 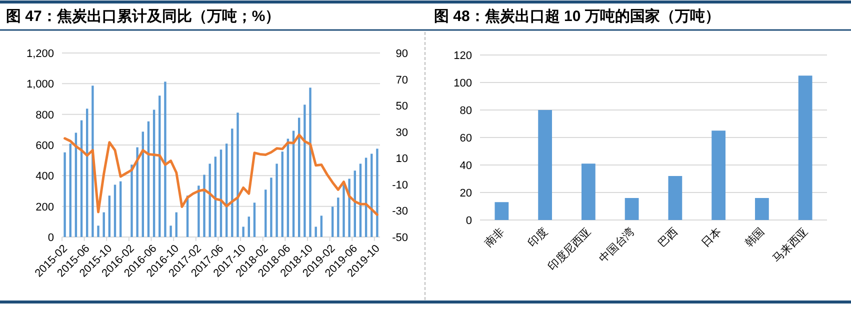 What do you see at coordinates (402, 159) in the screenshot?
I see `y2-tick-label: 10` at bounding box center [402, 159].